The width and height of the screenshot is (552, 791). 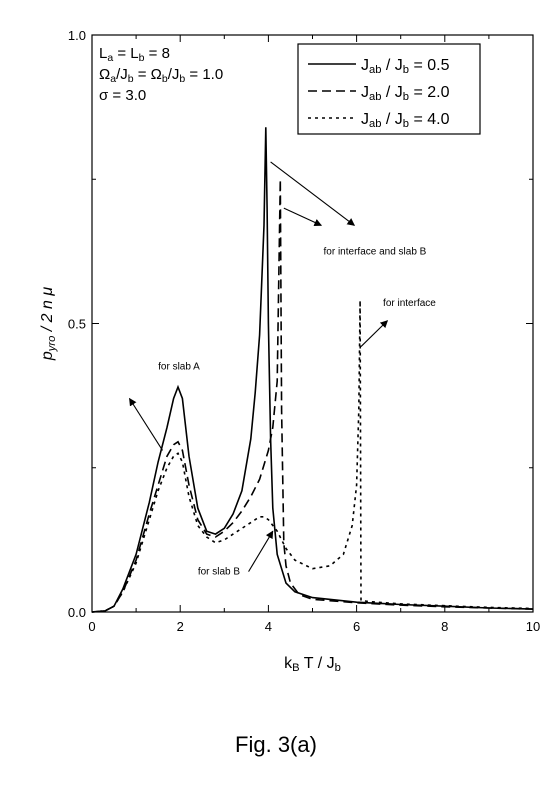 What do you see at coordinates (180, 626) in the screenshot?
I see `x-tick-label: 2` at bounding box center [180, 626].